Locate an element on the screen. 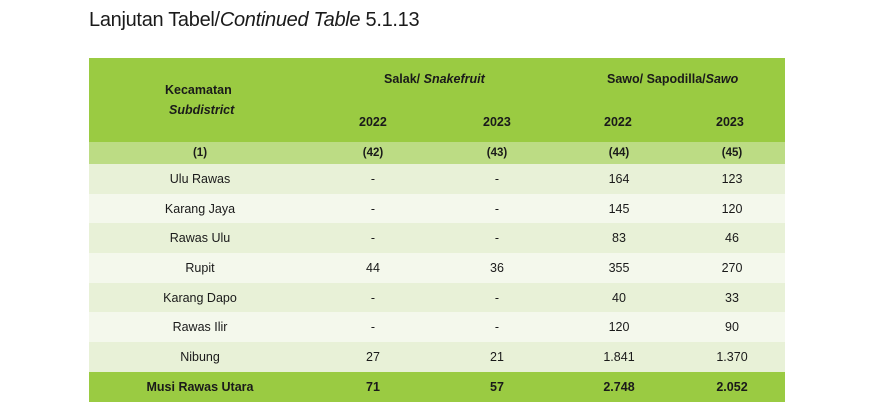  table-row: Karang Jaya - - 145 120 is located at coordinates (437, 209).